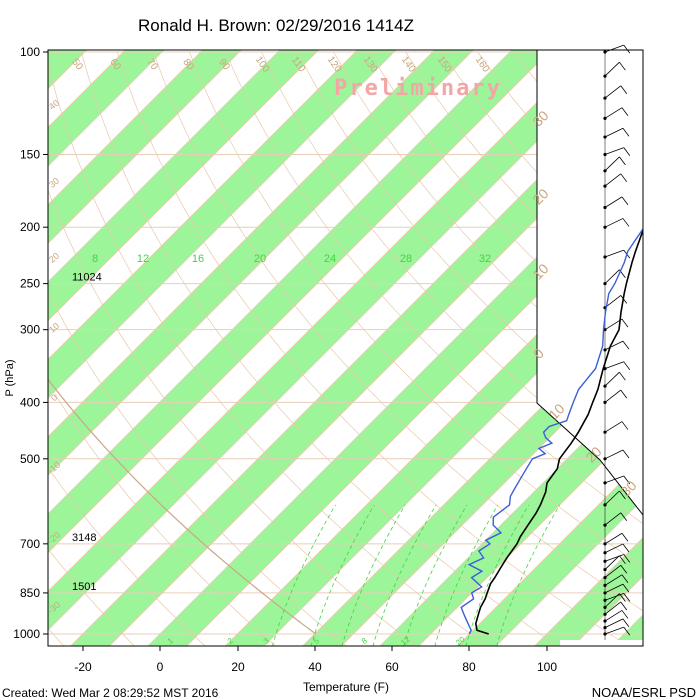 This screenshot has width=700, height=700. Describe the element at coordinates (392, 667) in the screenshot. I see `x-tick-label: 60` at that location.